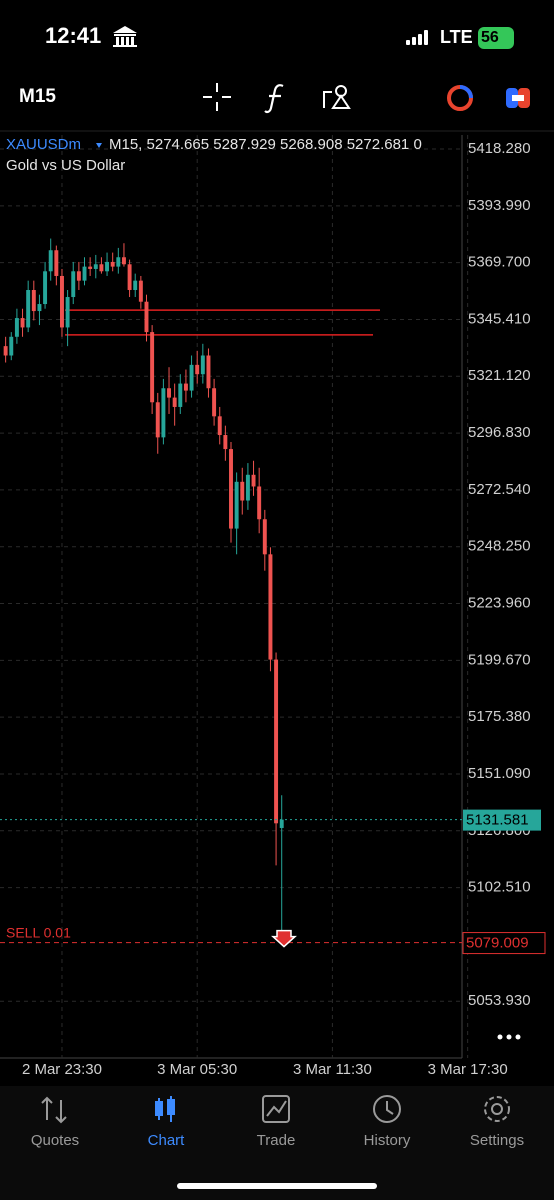  Describe the element at coordinates (499, 546) in the screenshot. I see `y-tick-label: 5248.250` at that location.